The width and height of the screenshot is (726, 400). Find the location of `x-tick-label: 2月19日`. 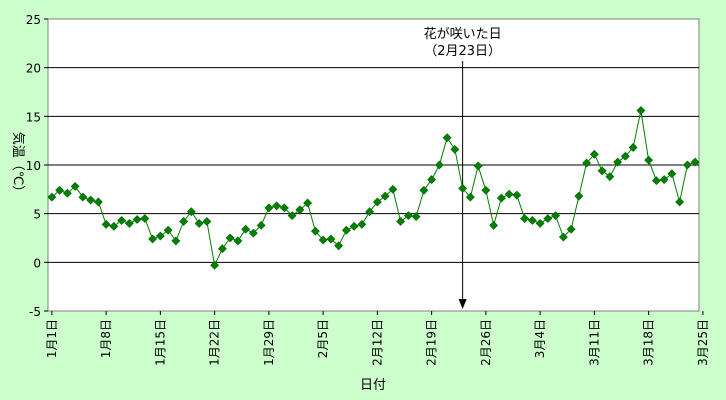

x-tick-label: 2月19日 is located at coordinates (432, 342).